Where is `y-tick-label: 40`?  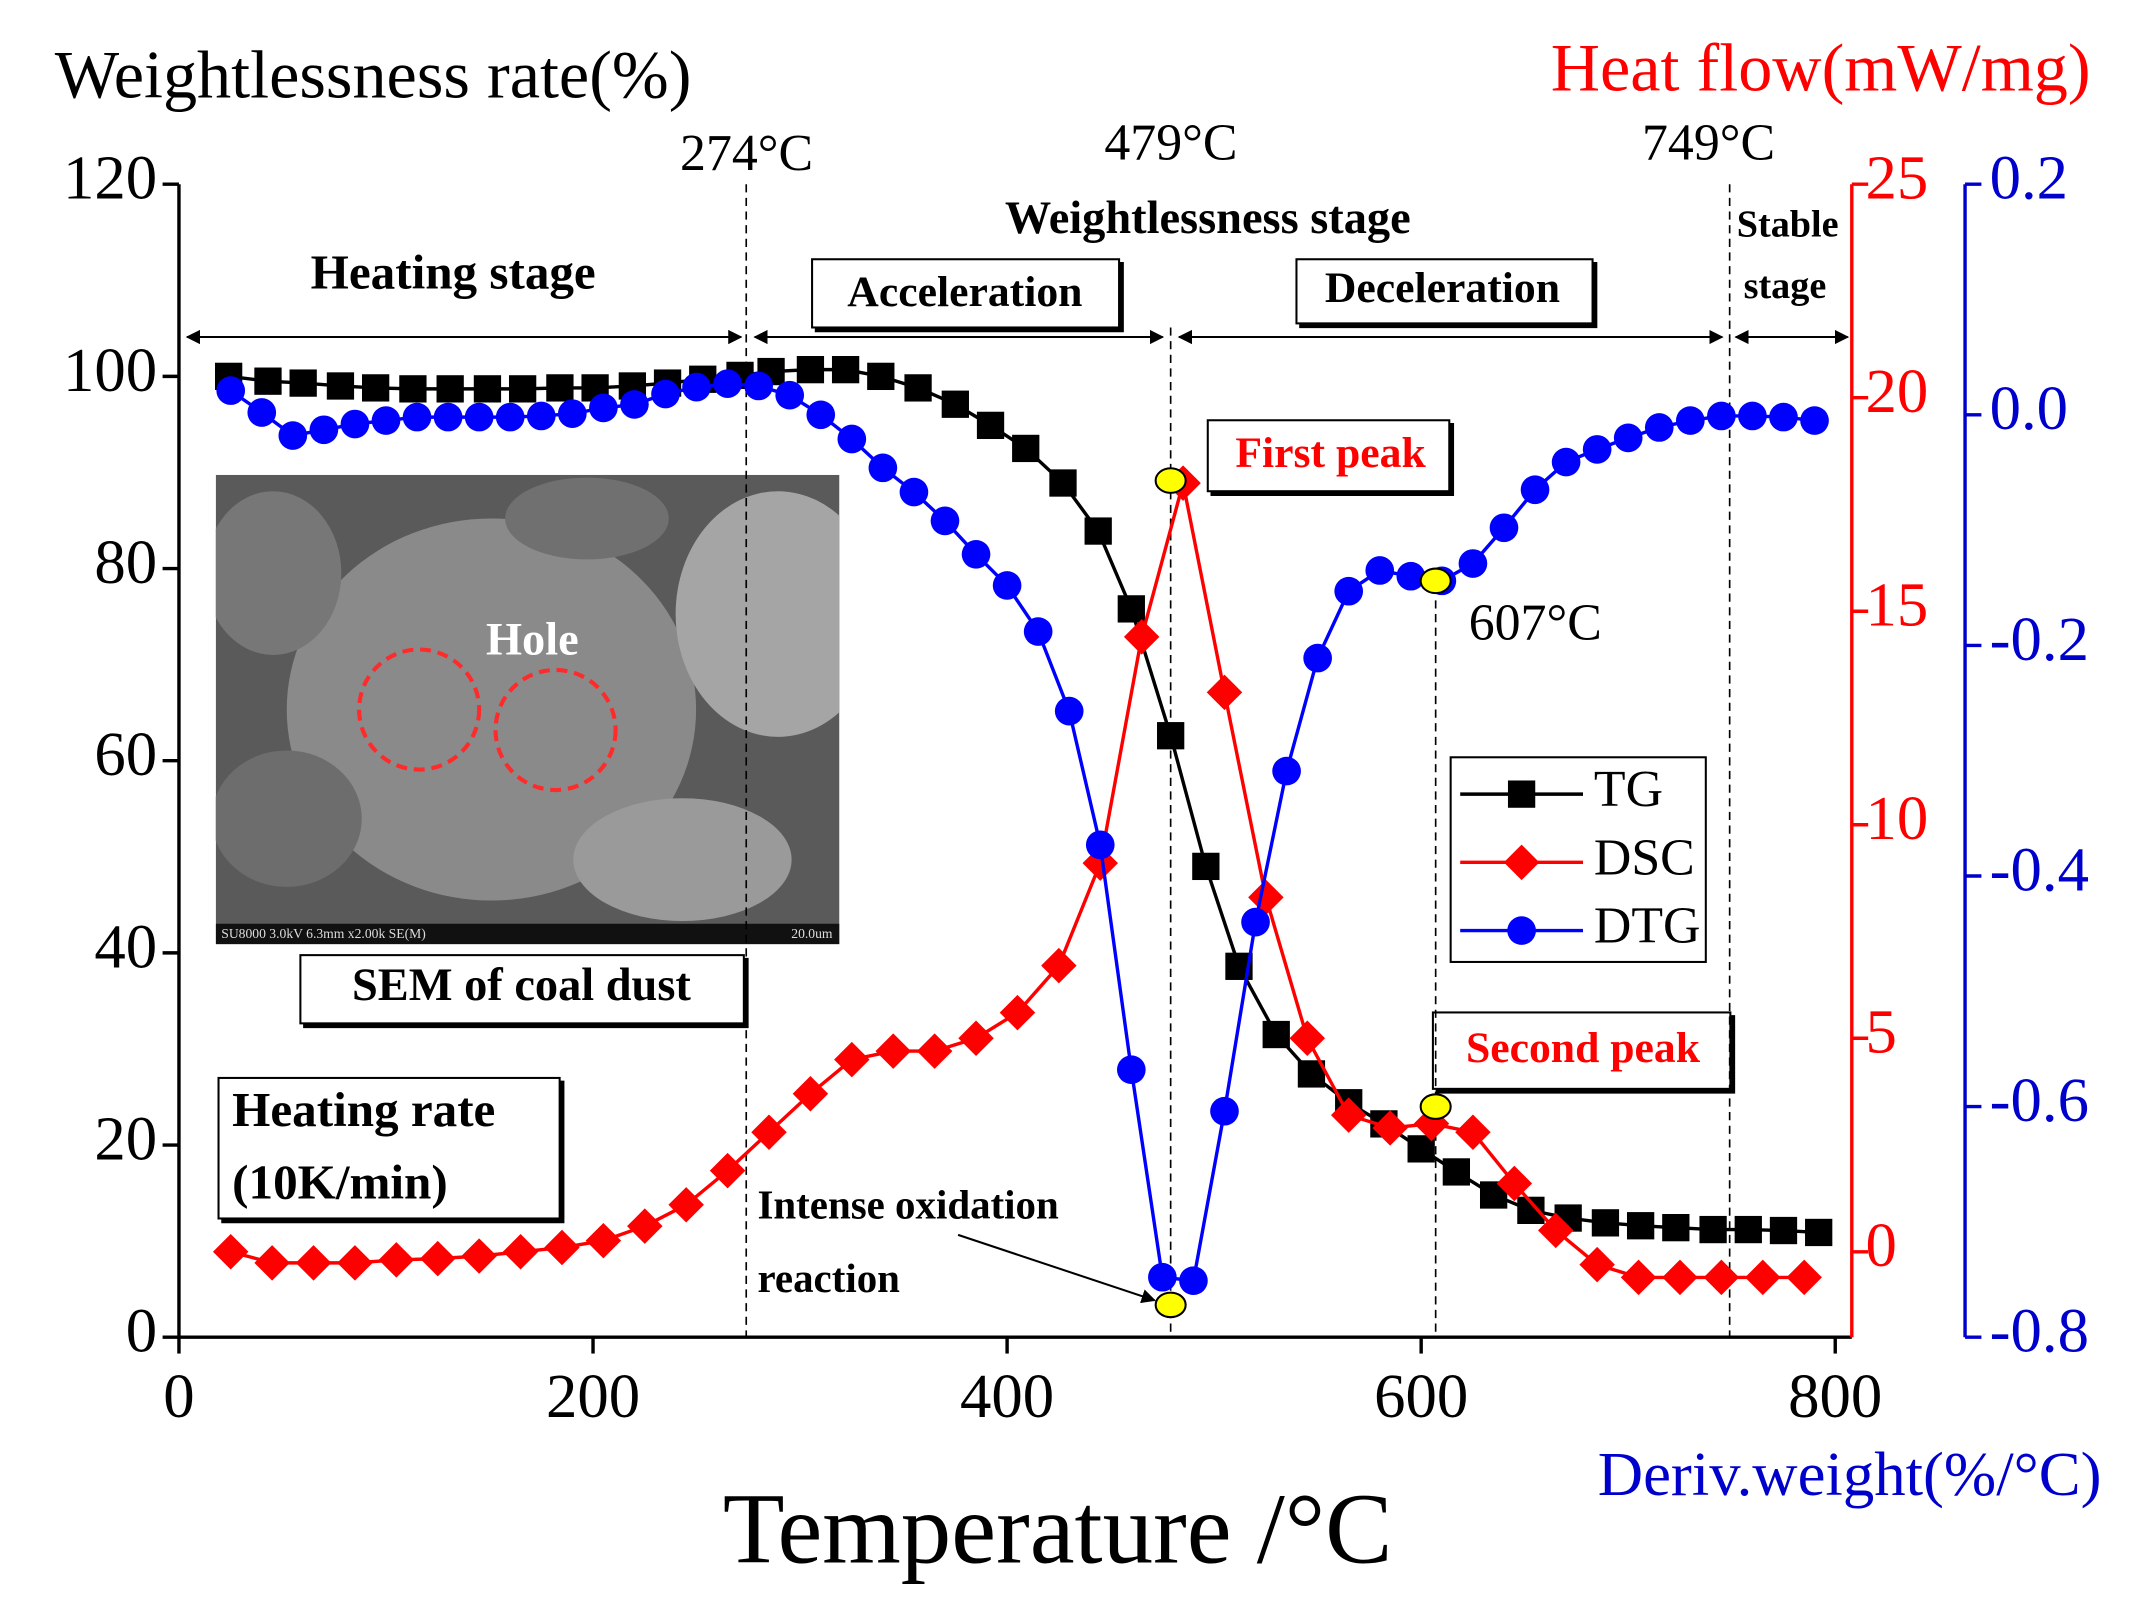
y-tick-label: 40 is located at coordinates (125, 946).